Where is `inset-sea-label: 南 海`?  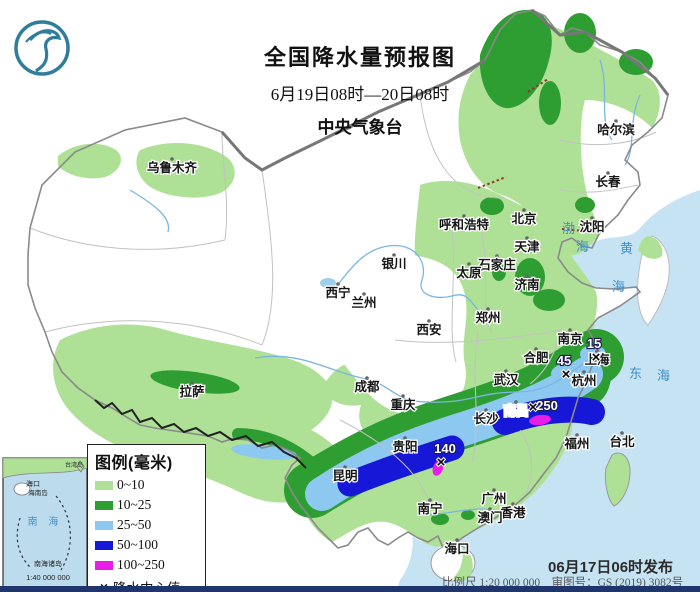 inset-sea-label: 南 海 is located at coordinates (45, 521).